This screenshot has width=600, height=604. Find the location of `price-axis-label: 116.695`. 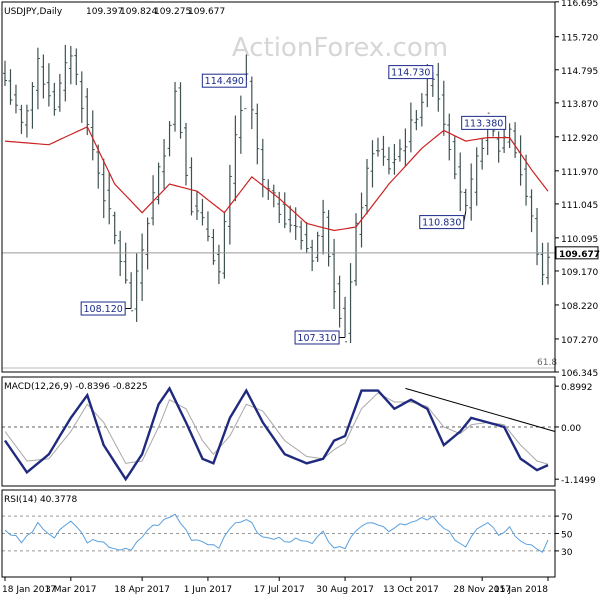

price-axis-label: 116.695 is located at coordinates (579, 4).